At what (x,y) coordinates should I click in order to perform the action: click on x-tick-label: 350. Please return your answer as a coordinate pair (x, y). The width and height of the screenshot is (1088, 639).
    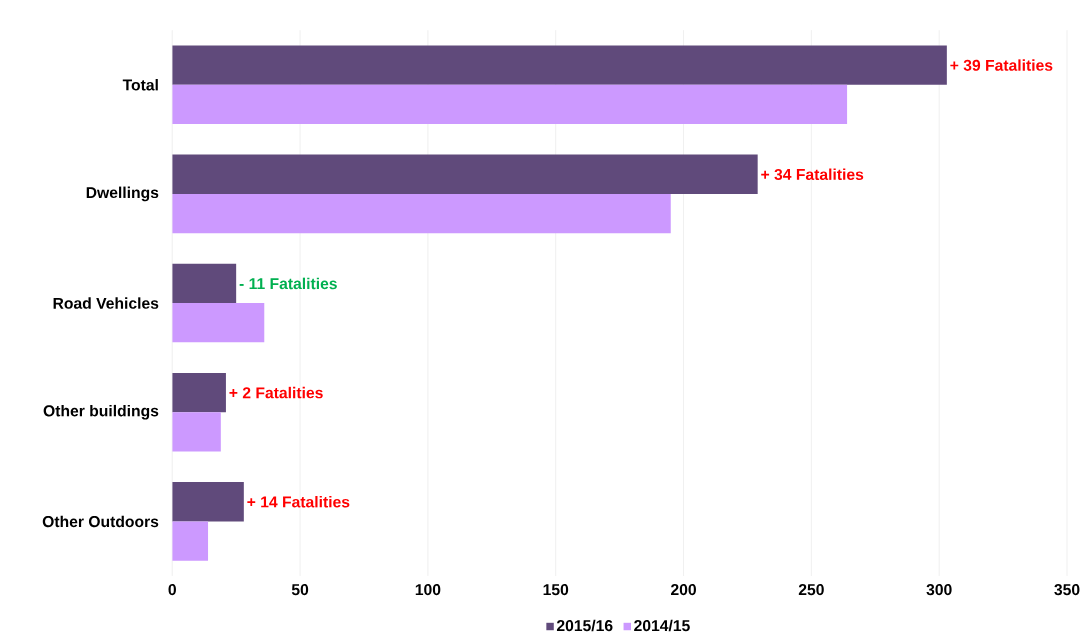
    Looking at the image, I should click on (1067, 590).